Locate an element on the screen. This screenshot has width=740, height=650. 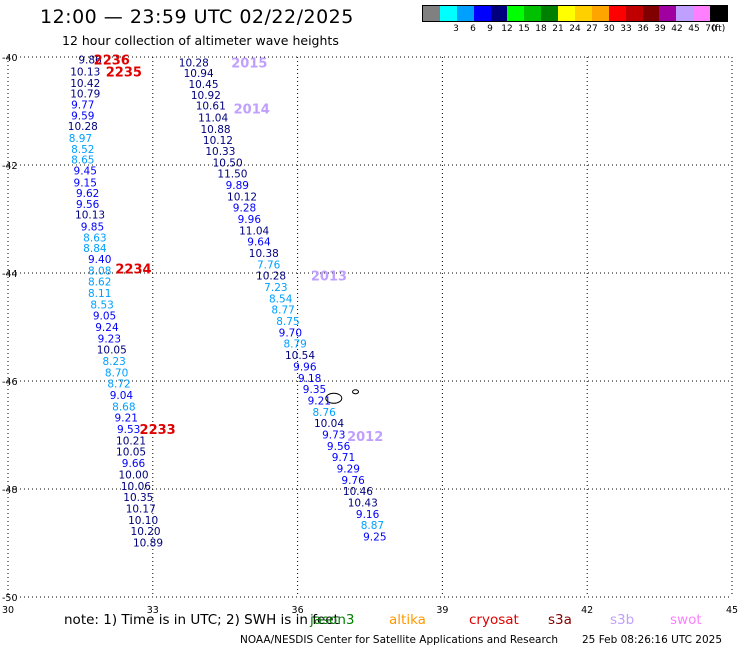
wave-height-value: 7.76 is located at coordinates (269, 265).